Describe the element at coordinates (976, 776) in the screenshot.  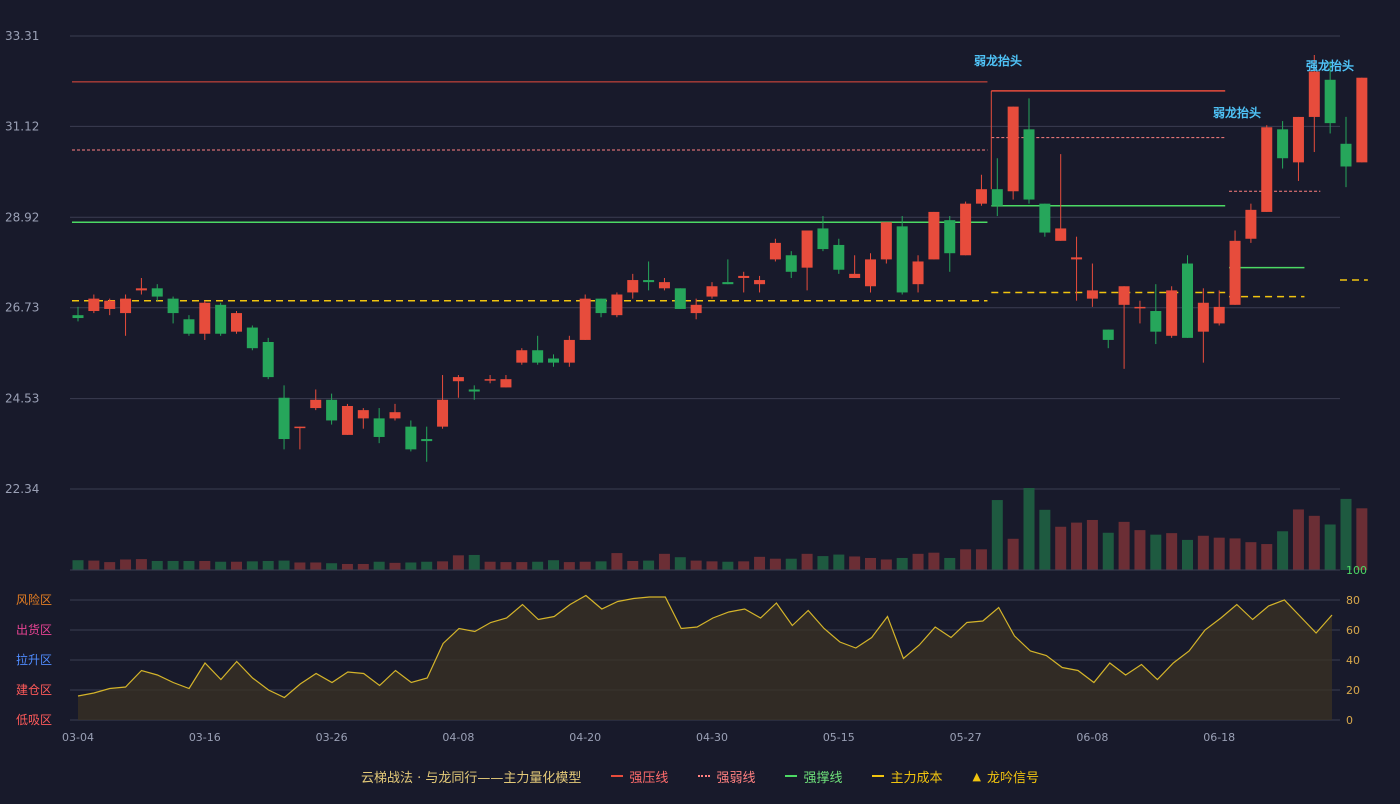
I see `triangle-icon: ▲` at that location.